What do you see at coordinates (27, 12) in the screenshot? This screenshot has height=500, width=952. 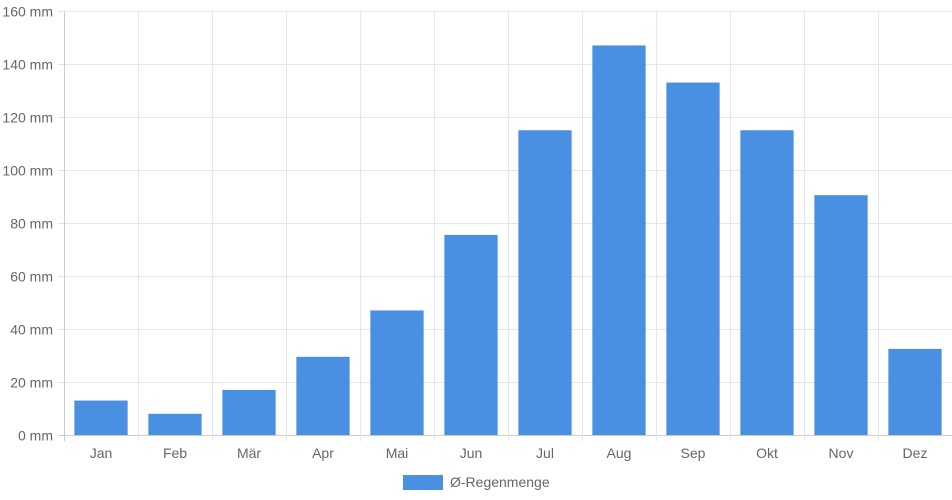 I see `y-tick-label: 160 mm` at bounding box center [27, 12].